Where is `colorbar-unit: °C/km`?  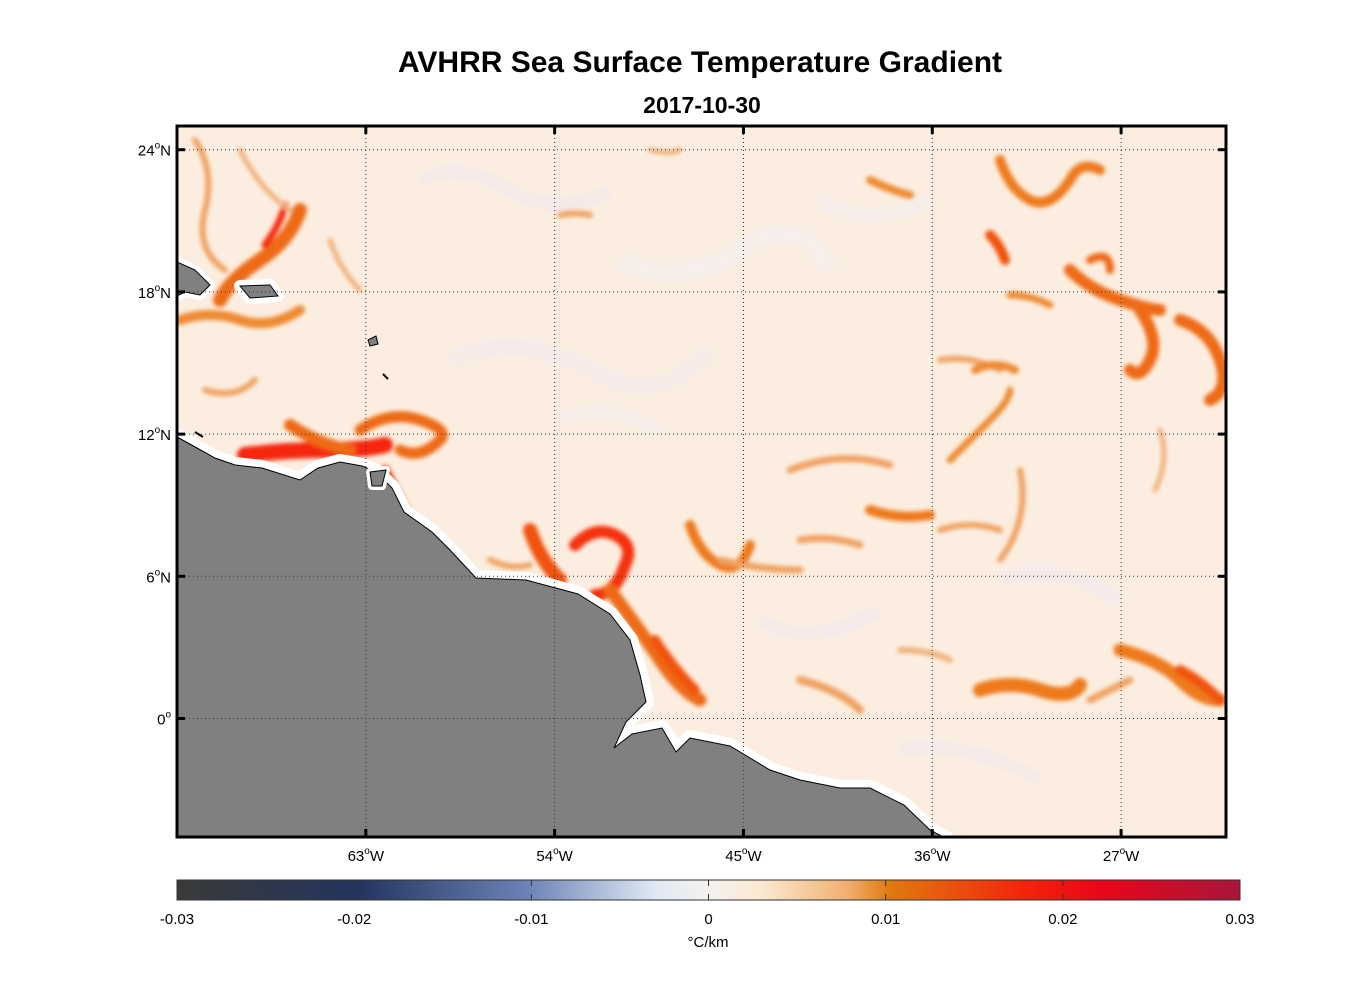 colorbar-unit: °C/km is located at coordinates (708, 942).